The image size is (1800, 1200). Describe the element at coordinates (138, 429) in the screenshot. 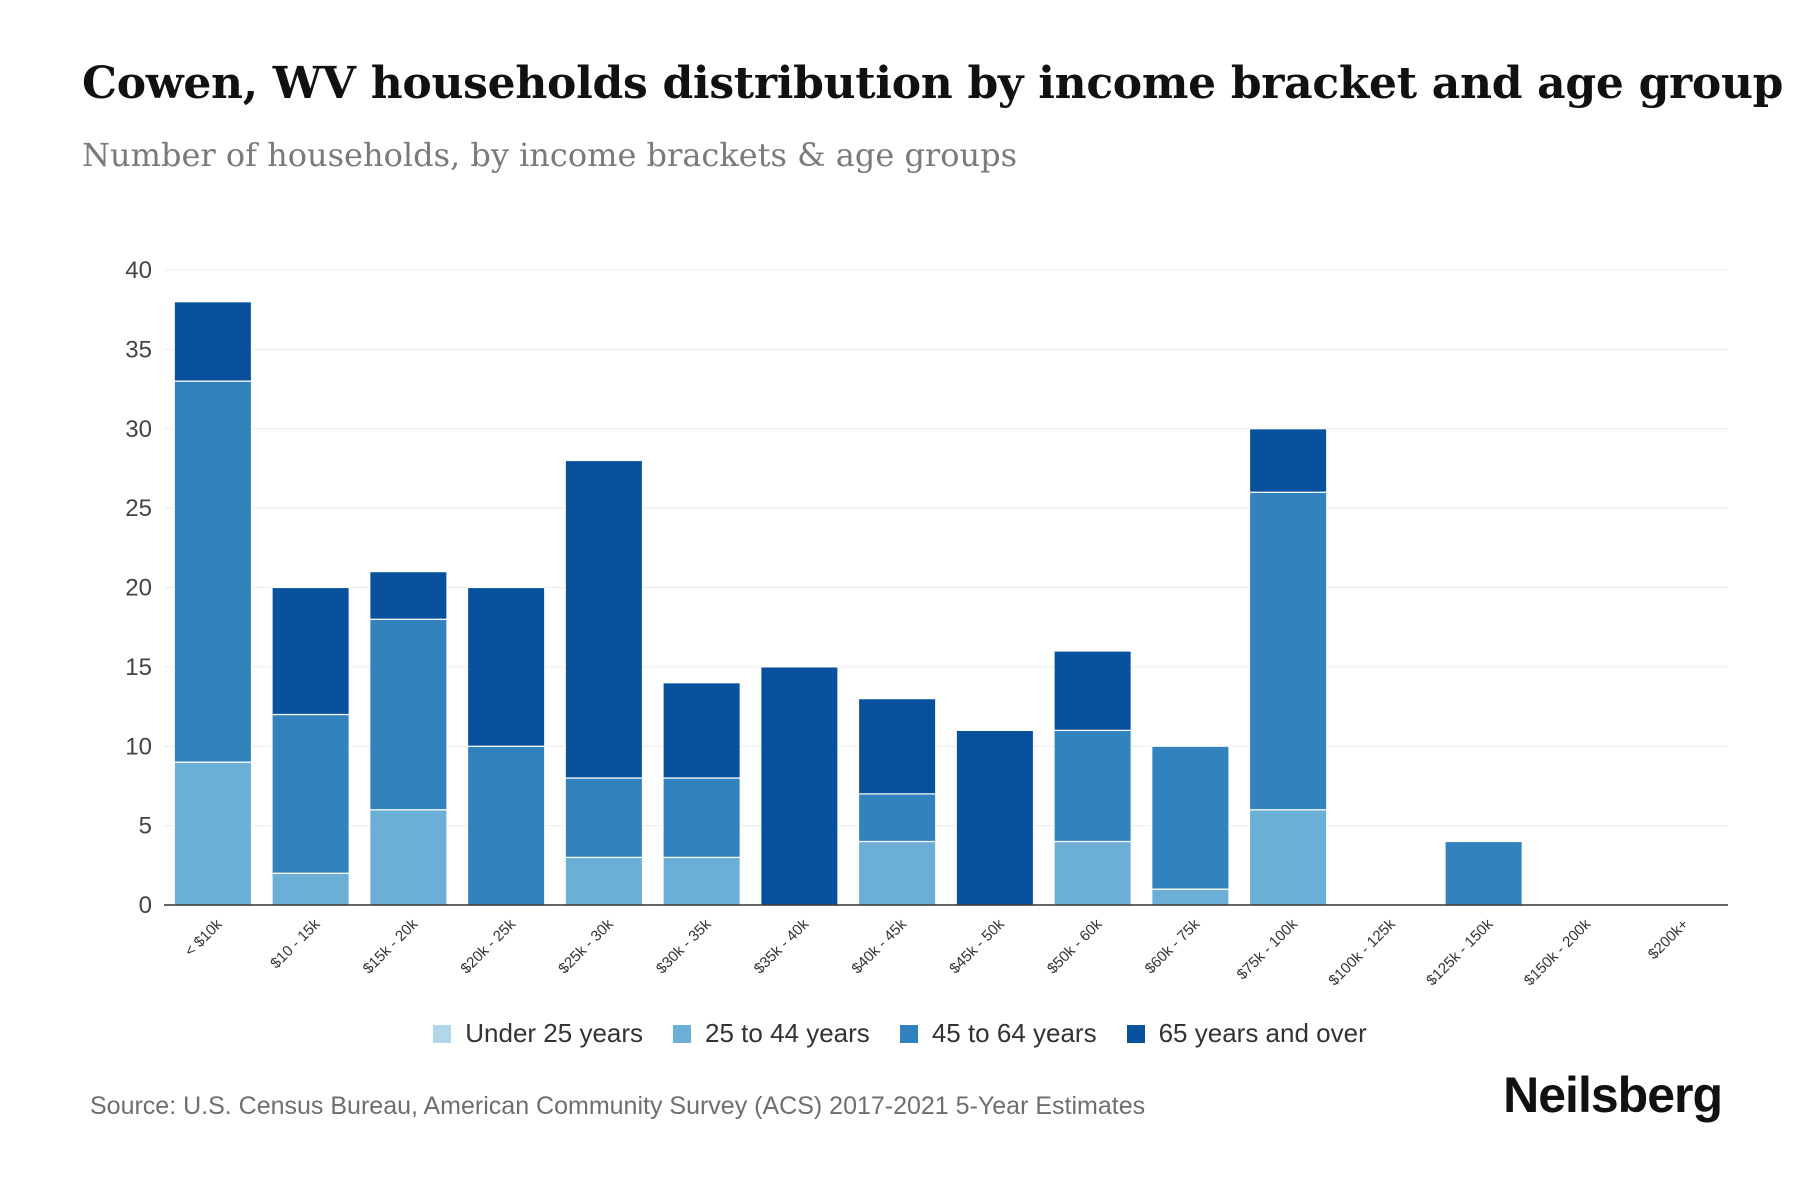

I see `y-tick-label: 30` at that location.